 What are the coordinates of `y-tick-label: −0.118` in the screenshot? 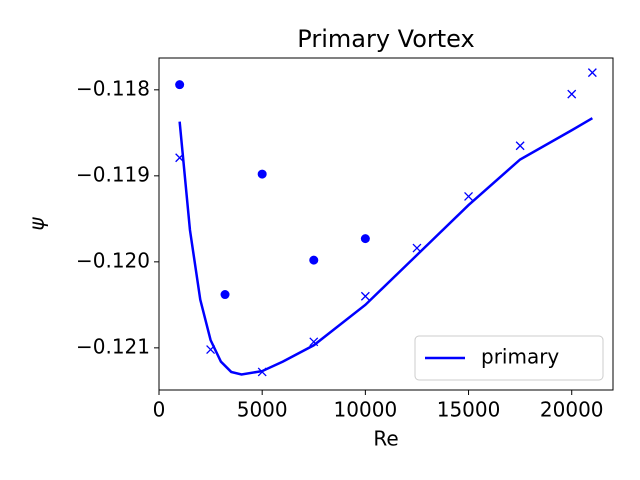 It's located at (113, 88).